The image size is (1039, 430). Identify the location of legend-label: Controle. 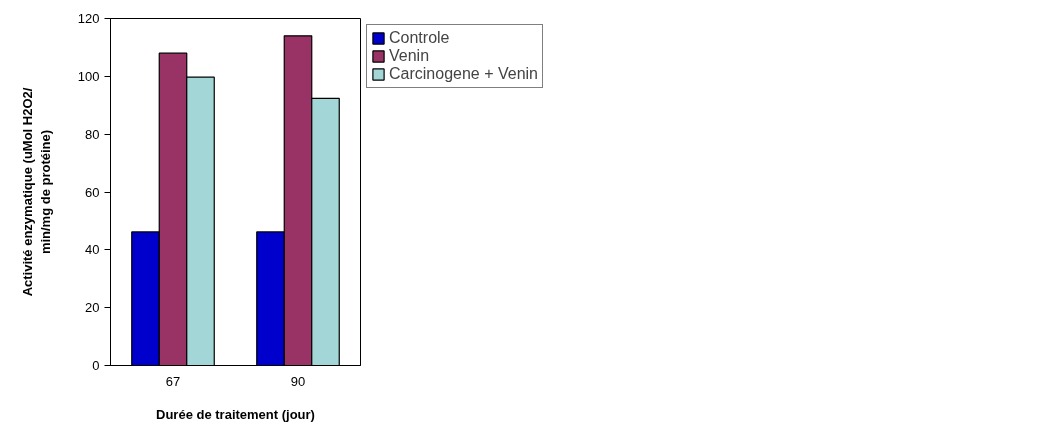
(419, 38).